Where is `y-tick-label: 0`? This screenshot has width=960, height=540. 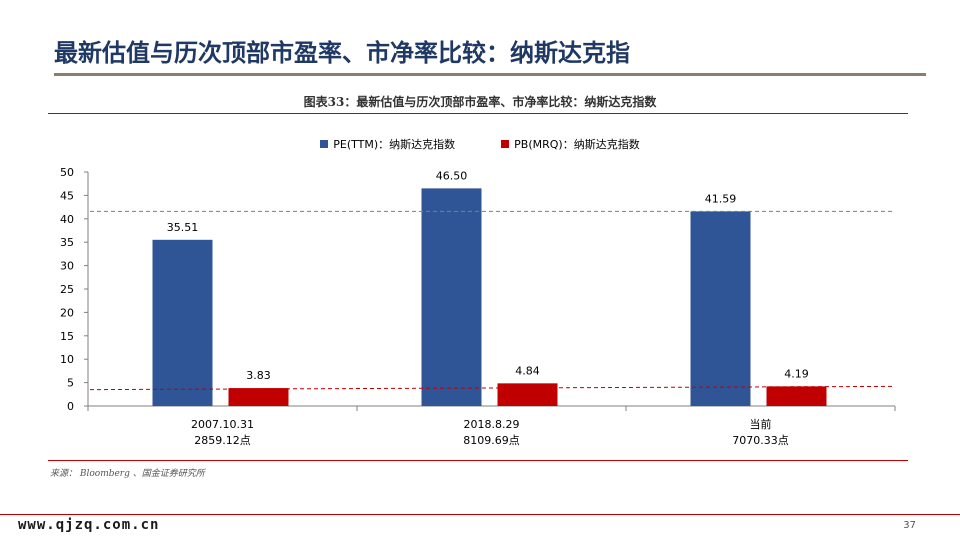
y-tick-label: 0 is located at coordinates (70, 406).